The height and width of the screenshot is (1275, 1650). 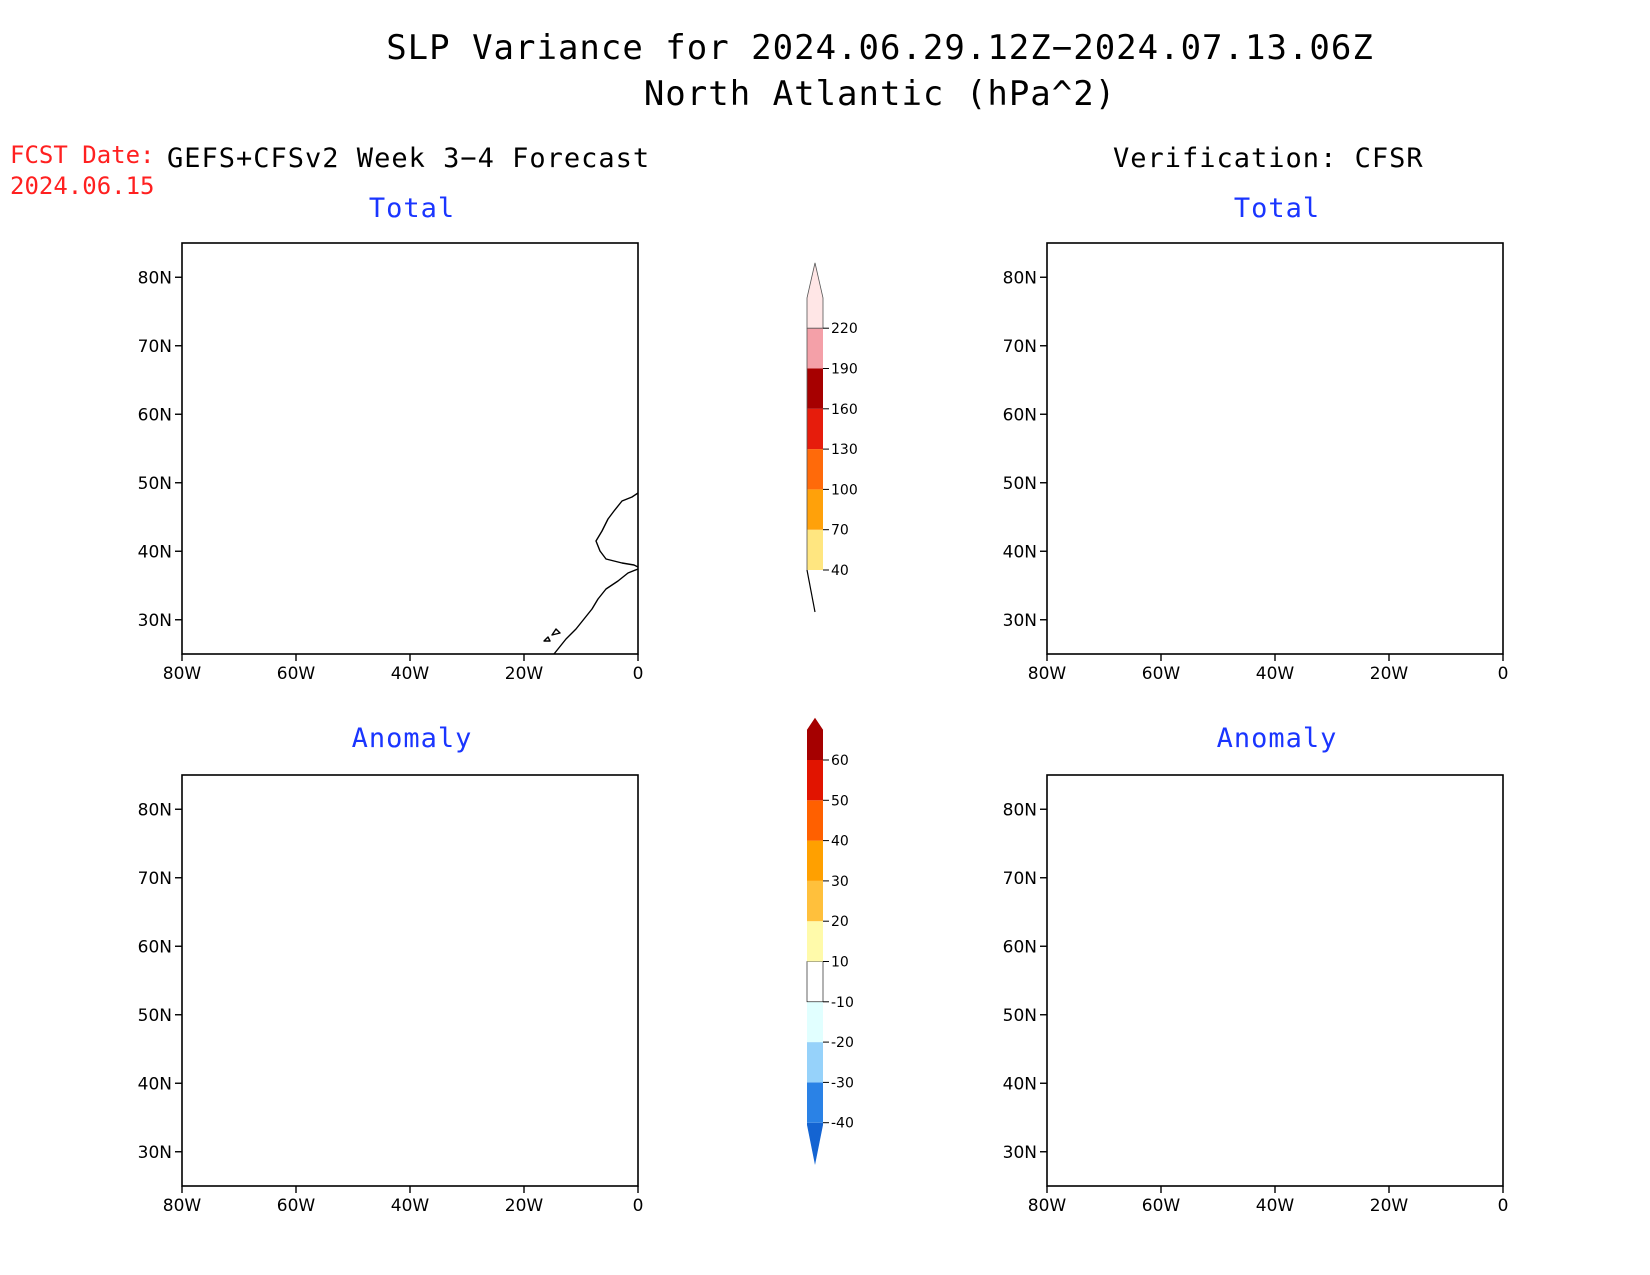 What do you see at coordinates (844, 450) in the screenshot?
I see `total-colorbar-label: 130` at bounding box center [844, 450].